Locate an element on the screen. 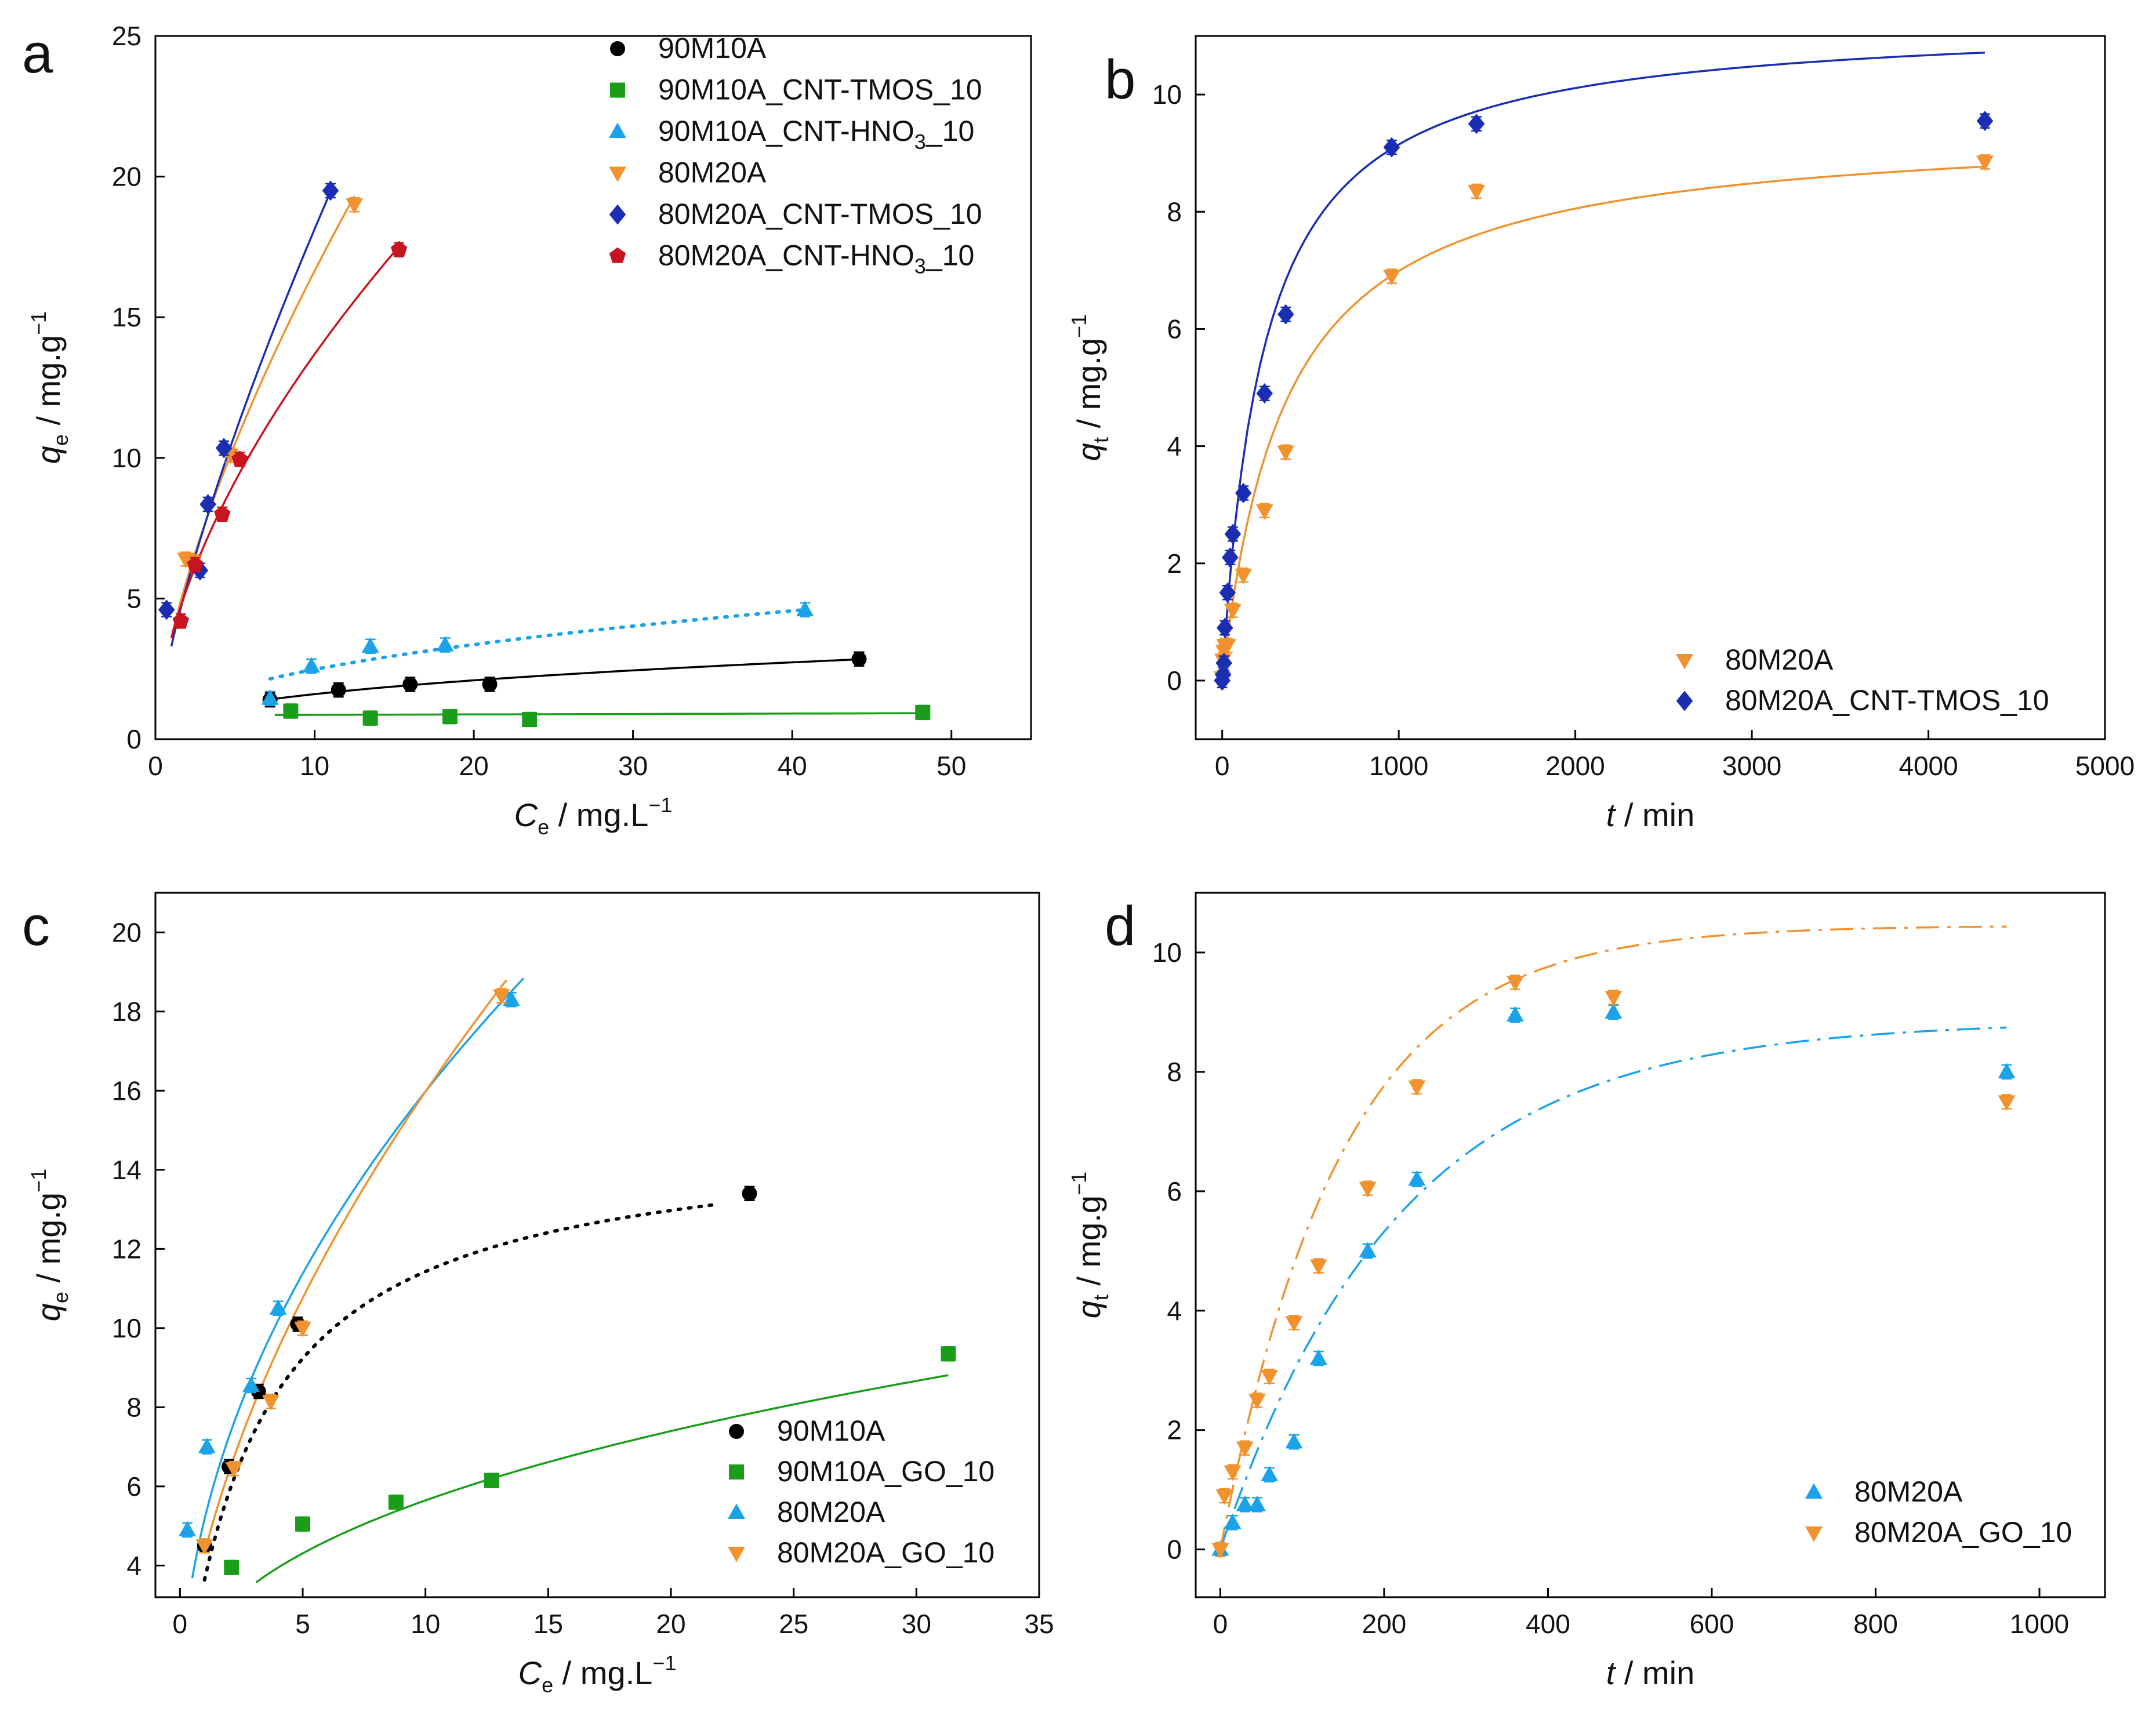 The height and width of the screenshot is (1723, 2156). x-tick-label: 15 is located at coordinates (548, 1624).